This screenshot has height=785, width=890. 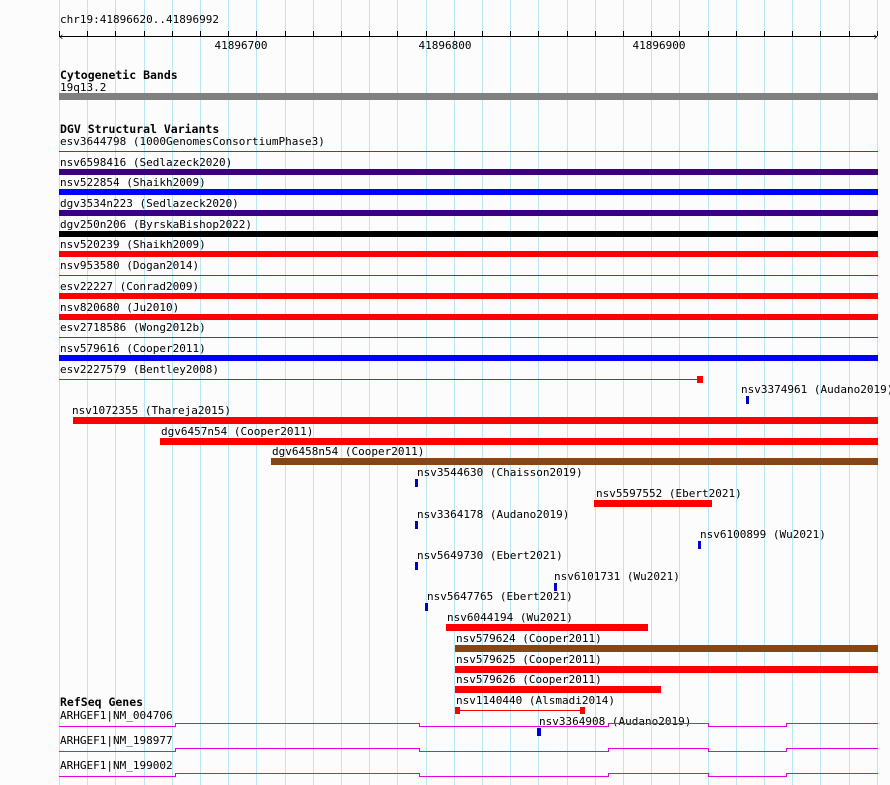 I want to click on dgv-track-label: nsv3544630 (Chaisson2019), so click(x=500, y=472).